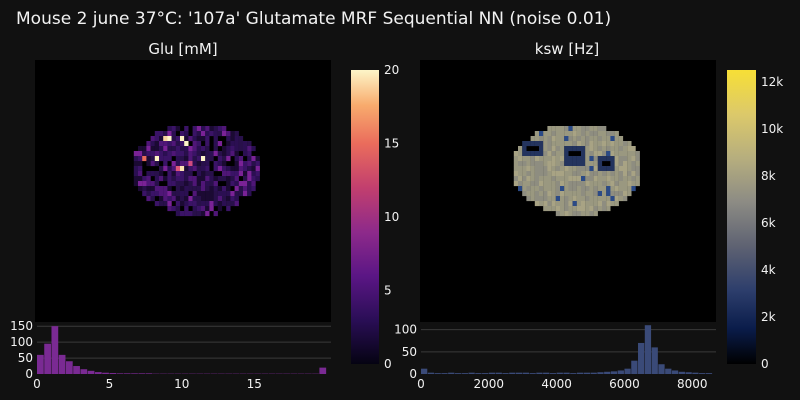 The image size is (800, 400). What do you see at coordinates (182, 49) in the screenshot?
I see `glu-heatmap-title: Glu [mM]` at bounding box center [182, 49].